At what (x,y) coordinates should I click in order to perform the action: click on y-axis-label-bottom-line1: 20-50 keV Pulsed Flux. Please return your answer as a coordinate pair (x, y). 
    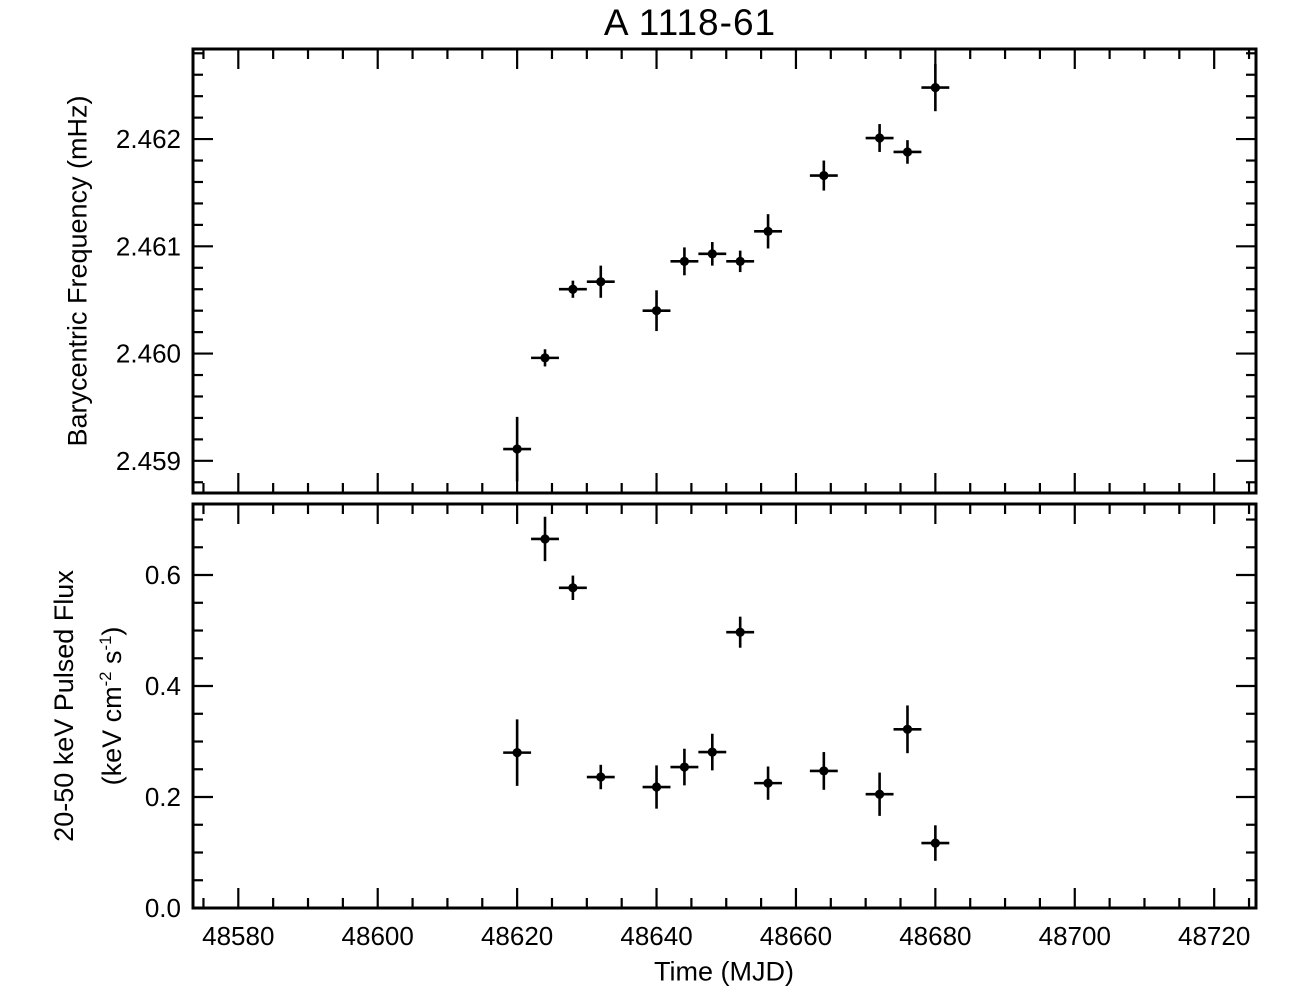
    Looking at the image, I should click on (64, 706).